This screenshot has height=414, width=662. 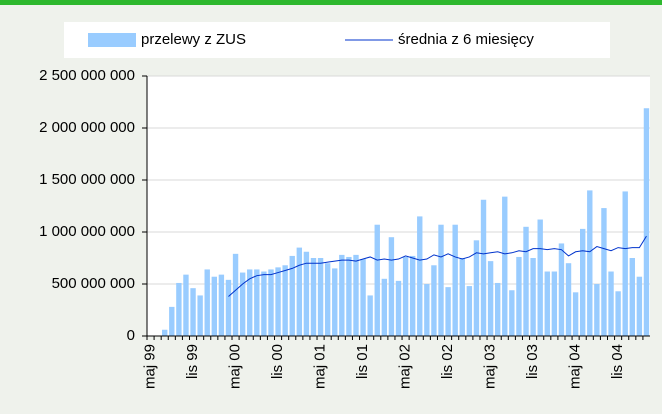 What do you see at coordinates (320, 366) in the screenshot?
I see `x-tick-label: maj 01` at bounding box center [320, 366].